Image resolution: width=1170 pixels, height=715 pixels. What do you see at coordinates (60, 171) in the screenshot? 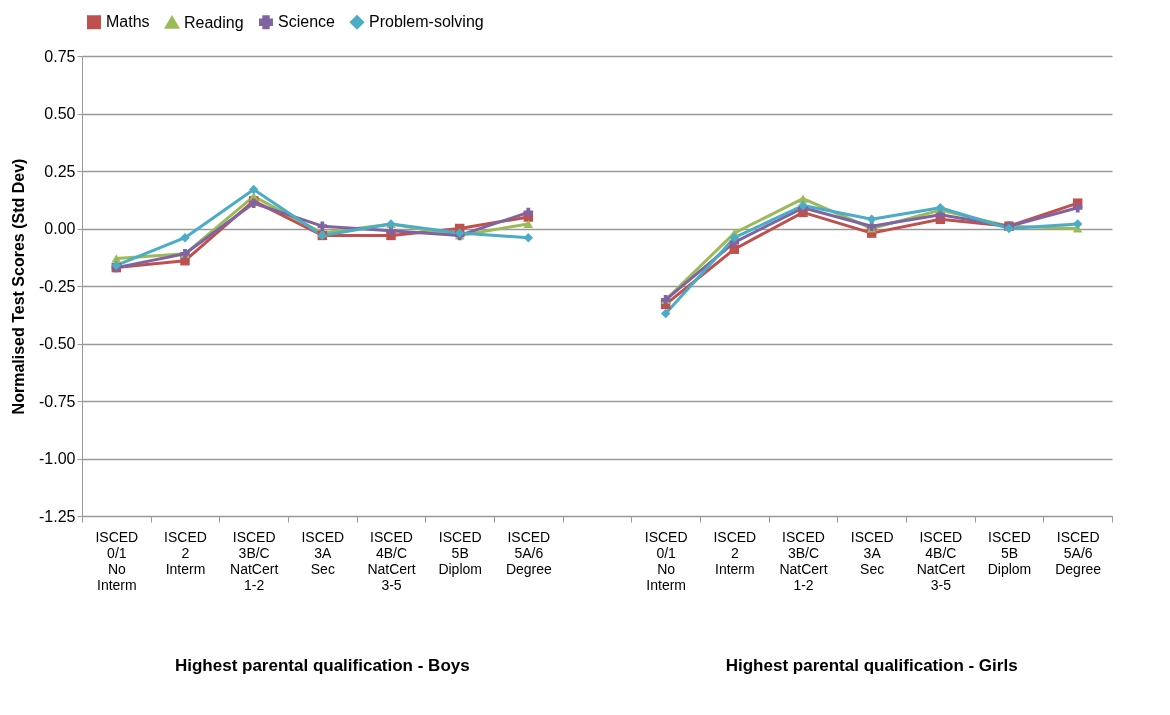
I see `y-tick-label: 0.25` at bounding box center [60, 171].